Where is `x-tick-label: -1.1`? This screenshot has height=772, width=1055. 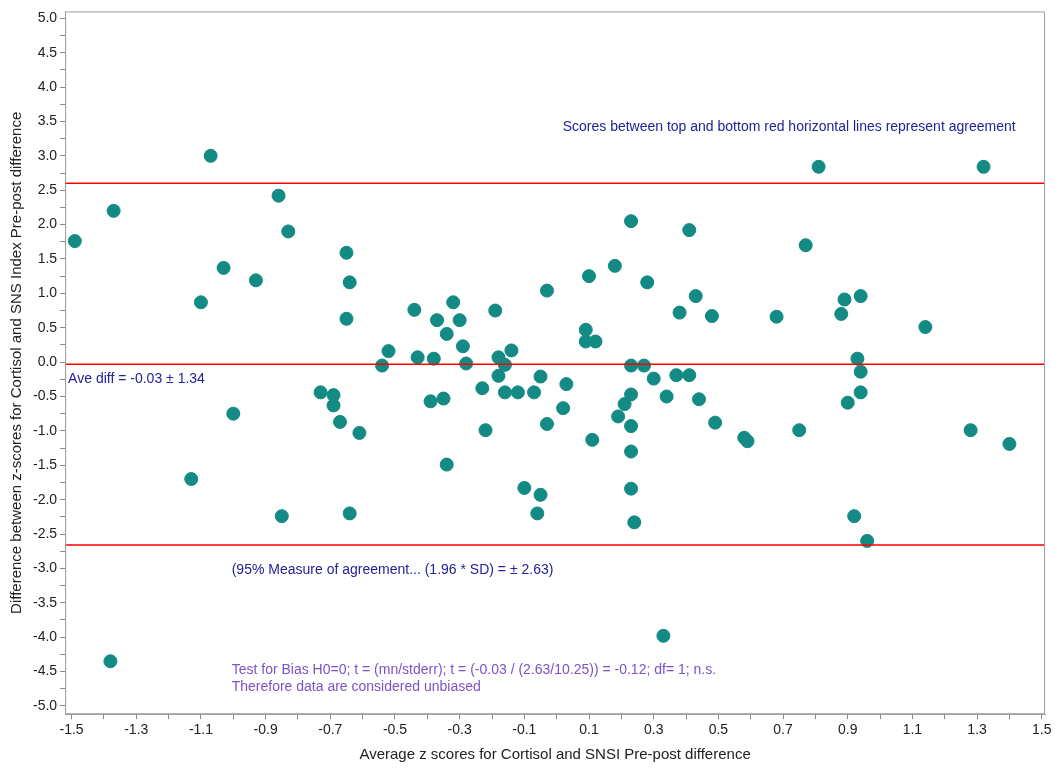 x-tick-label: -1.1 is located at coordinates (201, 729).